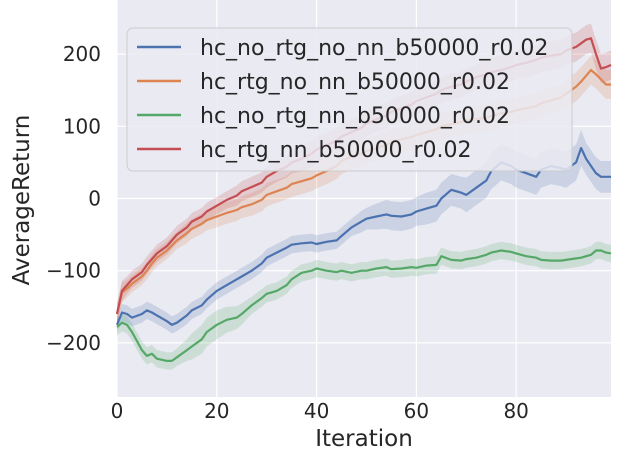 This screenshot has height=461, width=627. I want to click on y-tick-label: 100, so click(82, 126).